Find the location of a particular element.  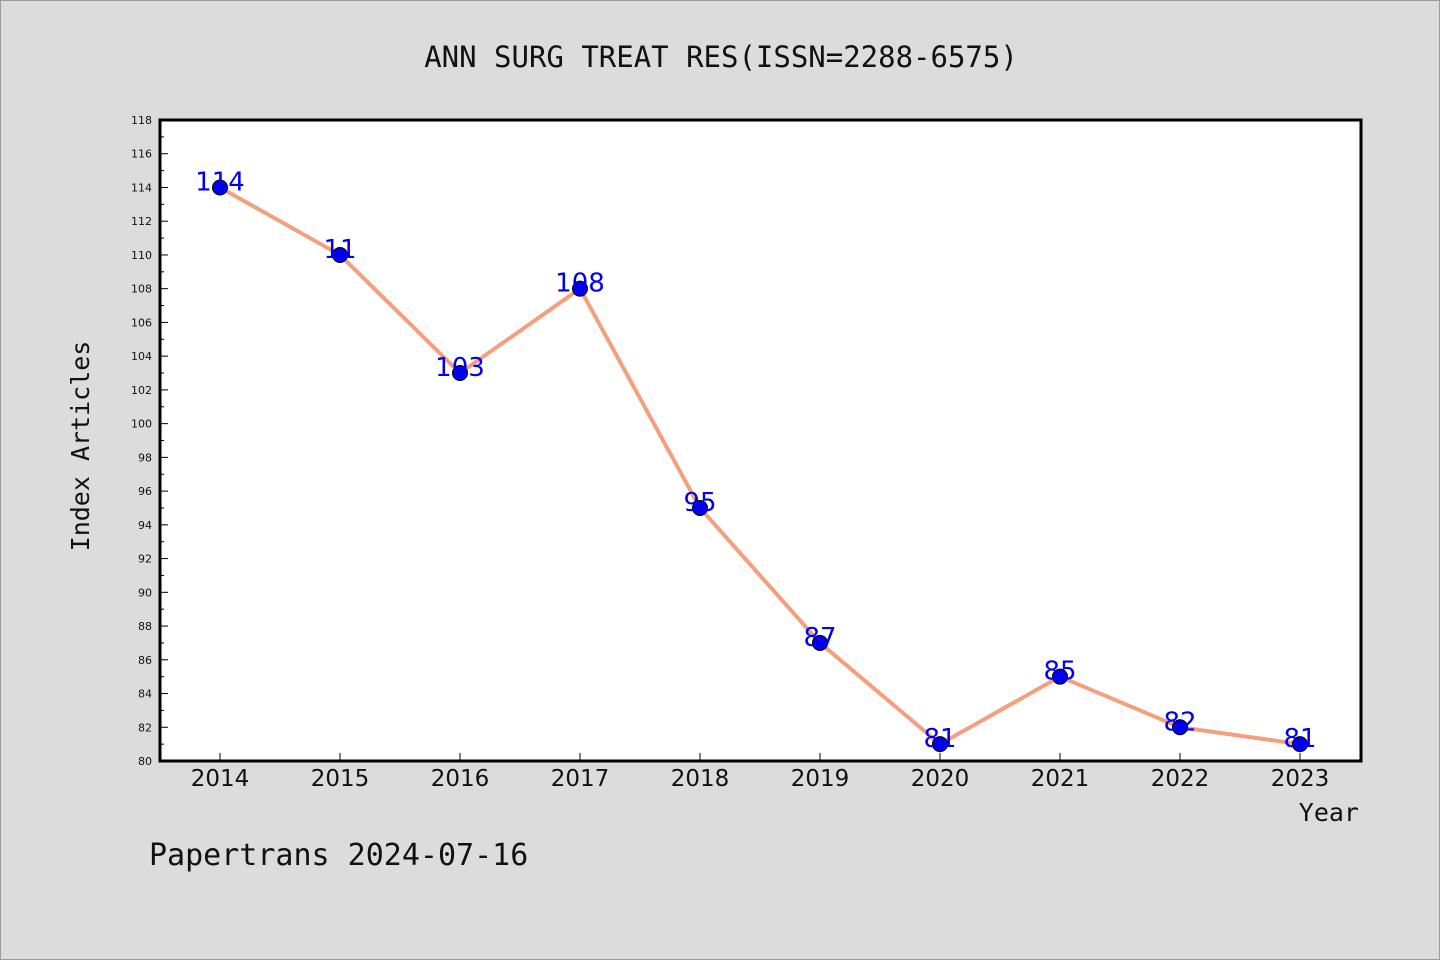

data-label: 87 is located at coordinates (819, 638).